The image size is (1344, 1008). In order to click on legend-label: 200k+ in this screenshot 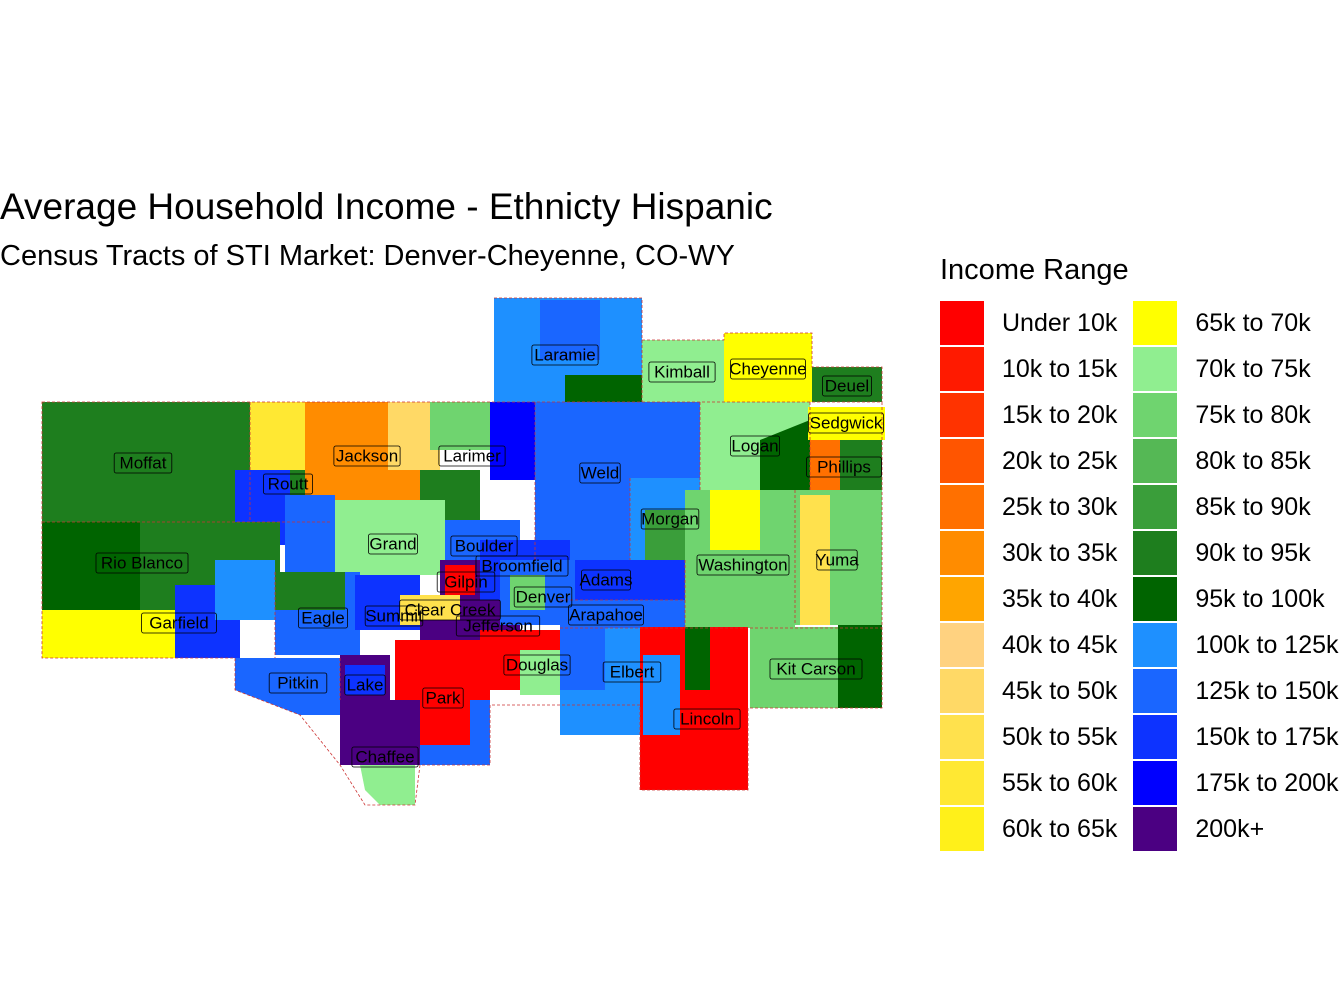, I will do `click(1230, 828)`.